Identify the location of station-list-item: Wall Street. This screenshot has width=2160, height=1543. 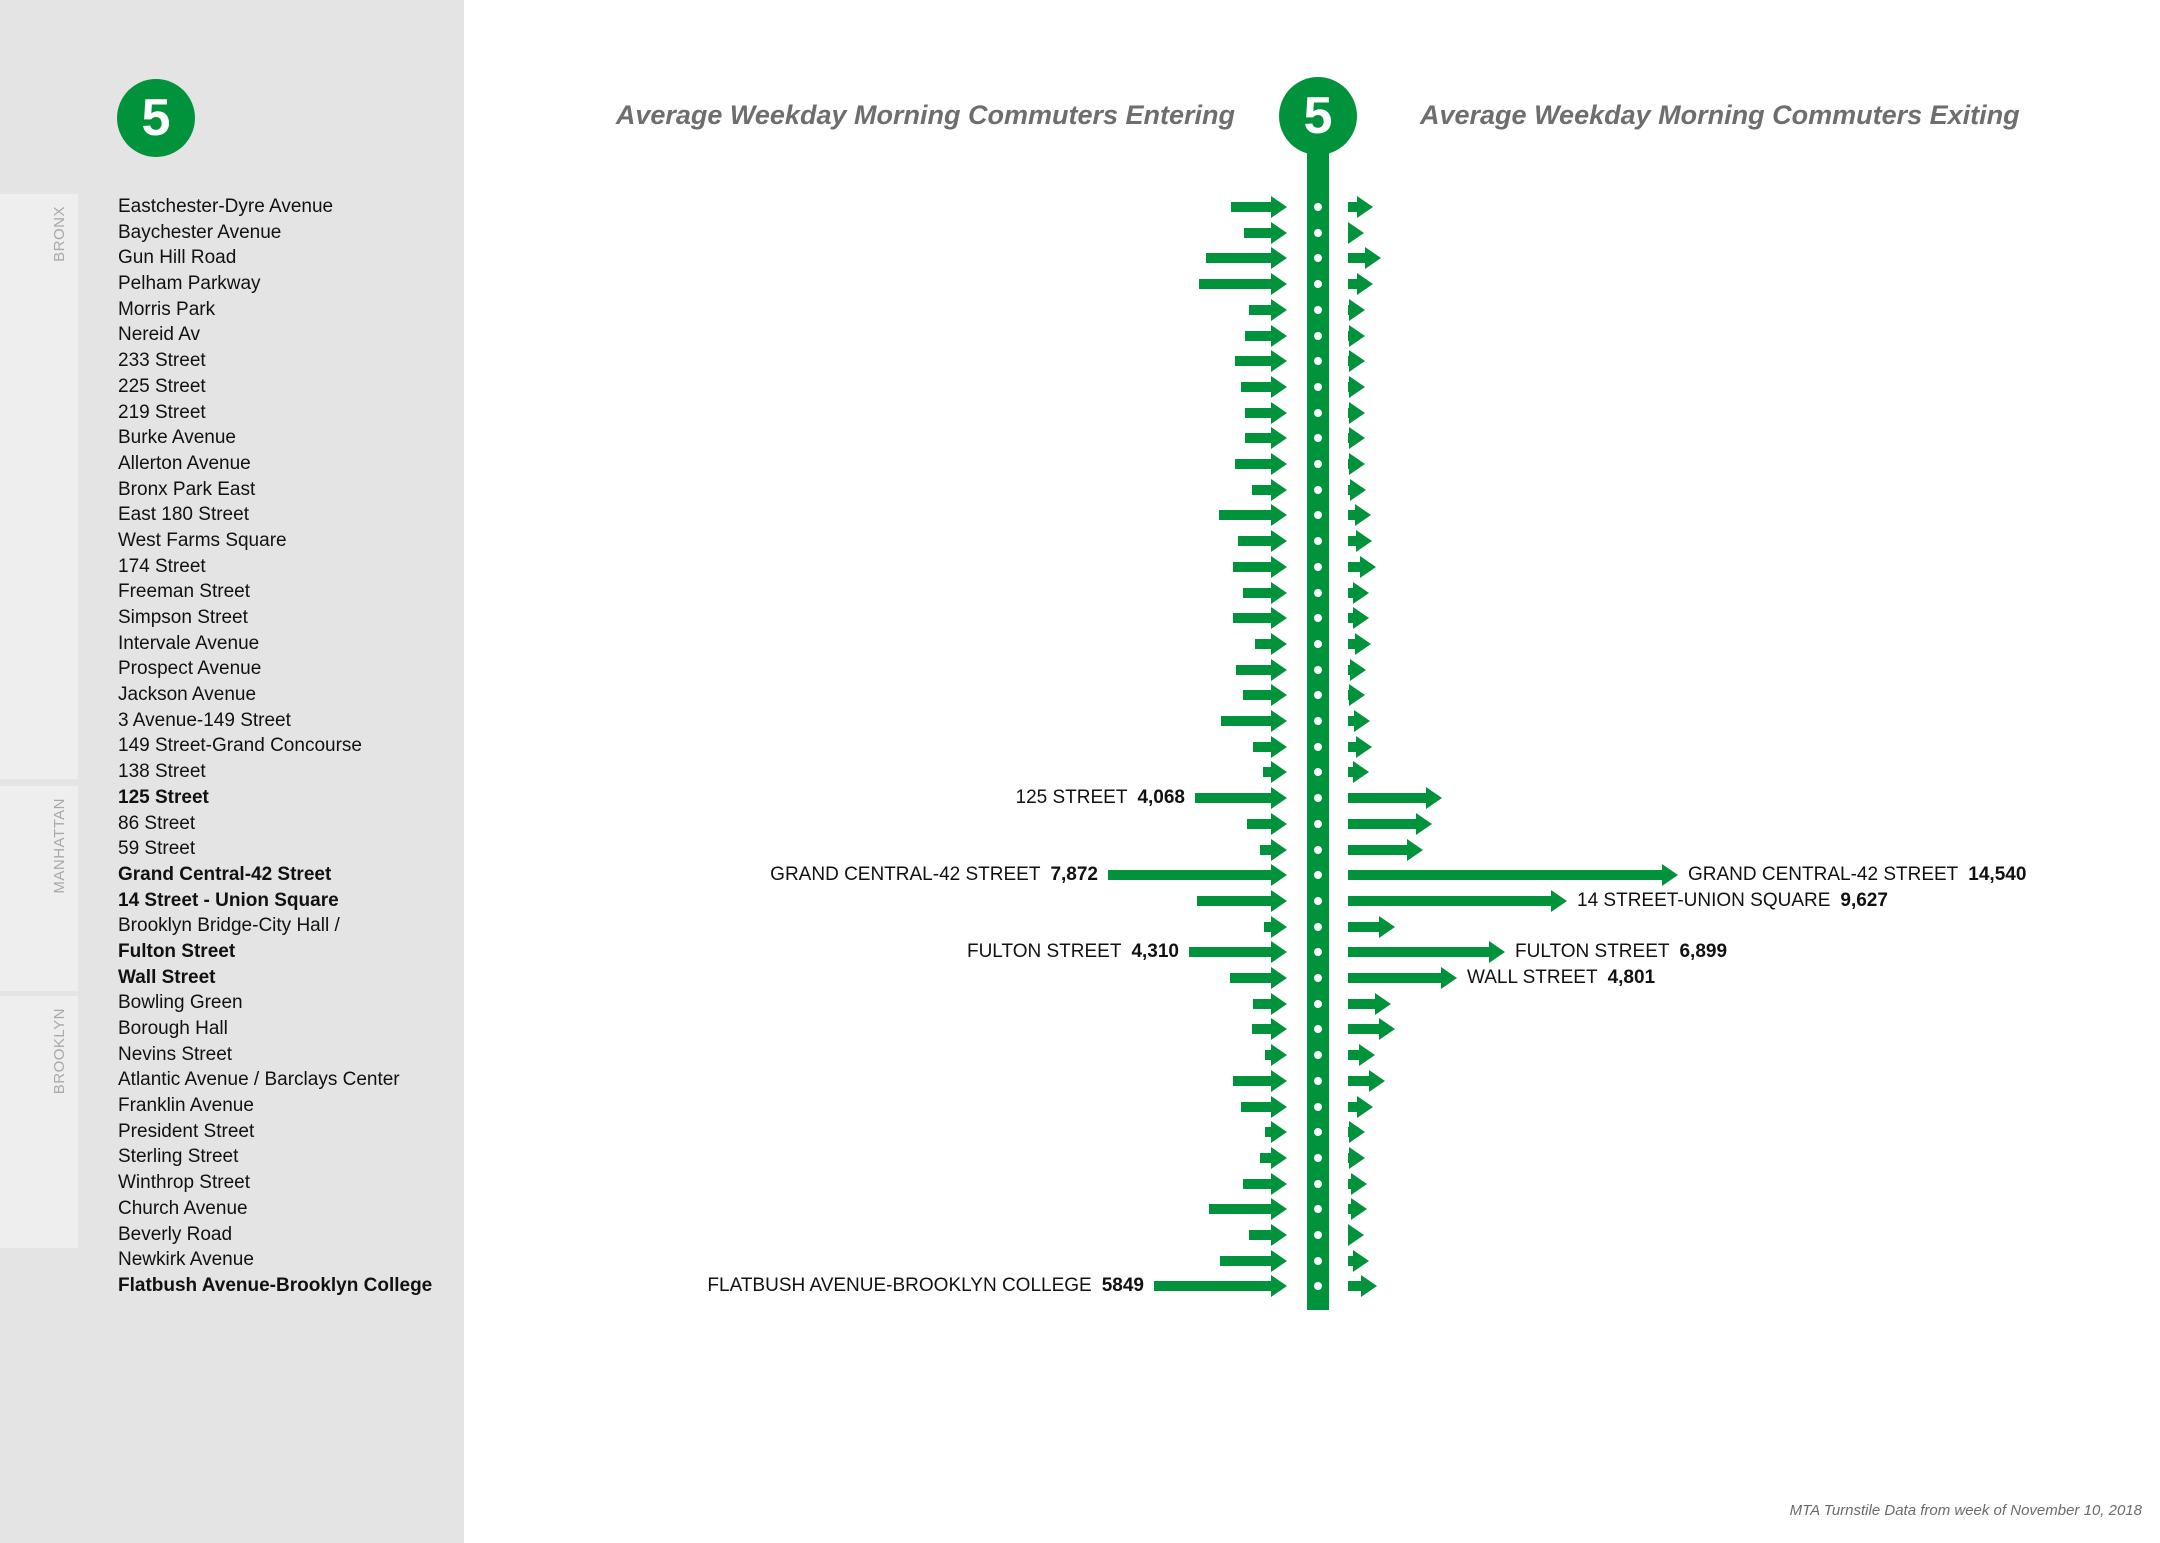
(167, 977).